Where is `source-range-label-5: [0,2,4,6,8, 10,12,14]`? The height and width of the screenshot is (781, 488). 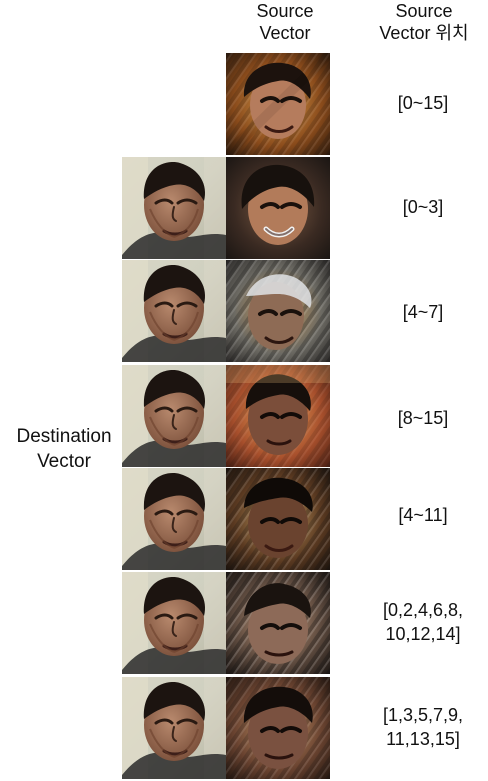
source-range-label-5: [0,2,4,6,8, 10,12,14] is located at coordinates (423, 622).